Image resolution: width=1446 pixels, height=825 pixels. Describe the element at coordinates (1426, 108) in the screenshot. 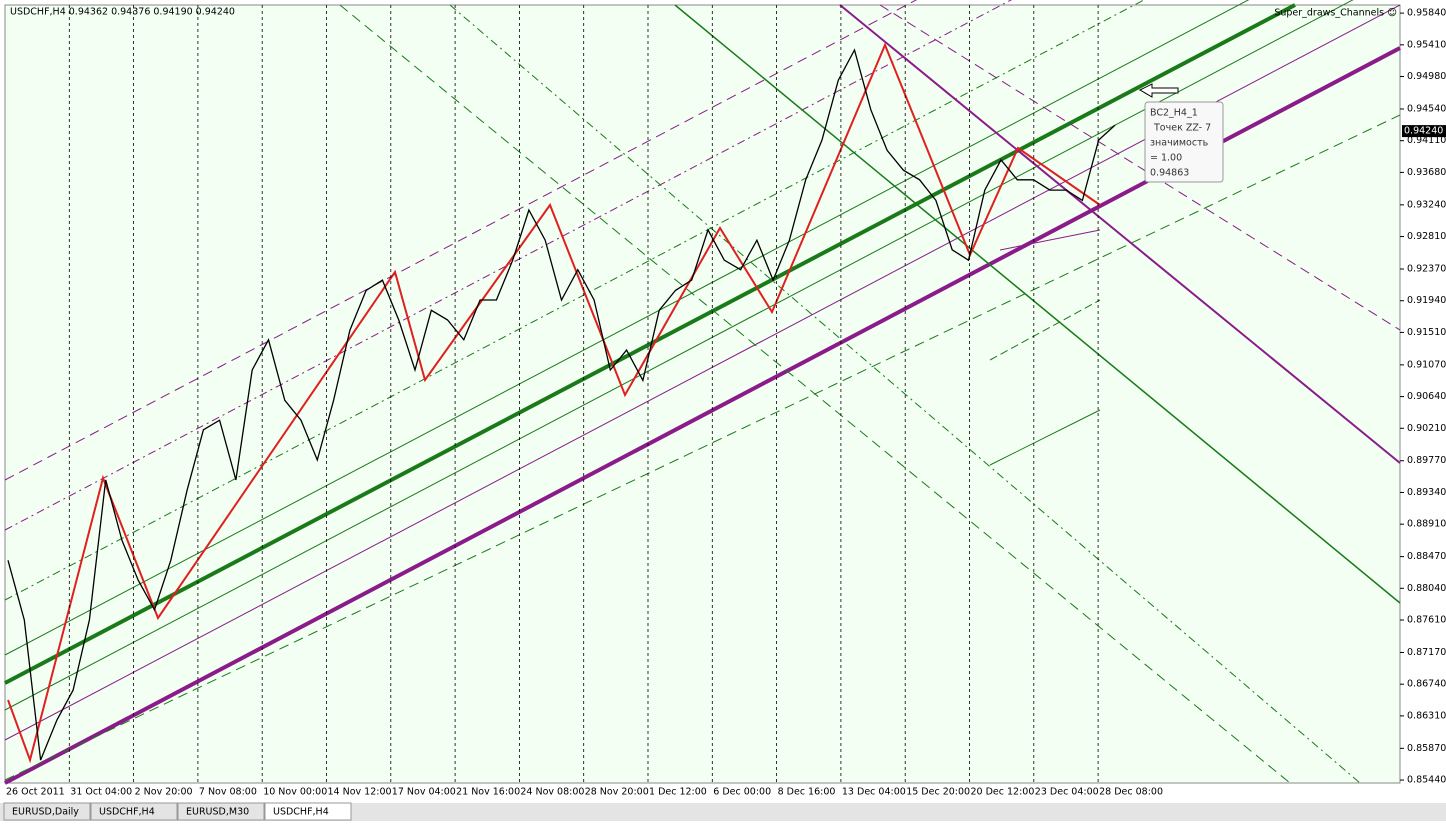

I see `y-tick-label: 0.94540` at that location.